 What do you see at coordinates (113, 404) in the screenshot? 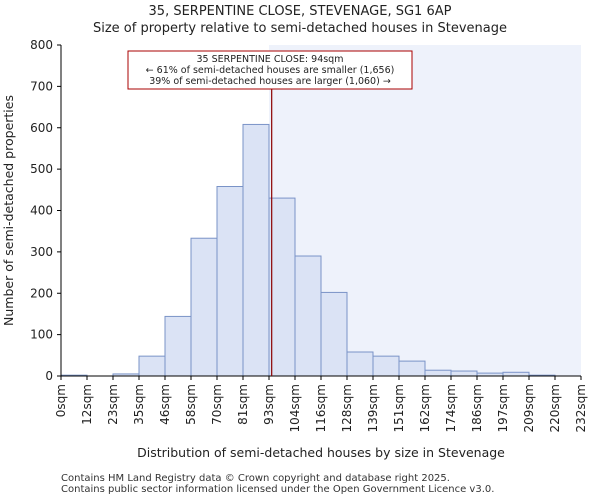
I see `x-tick-label: 23sqm` at bounding box center [113, 404].